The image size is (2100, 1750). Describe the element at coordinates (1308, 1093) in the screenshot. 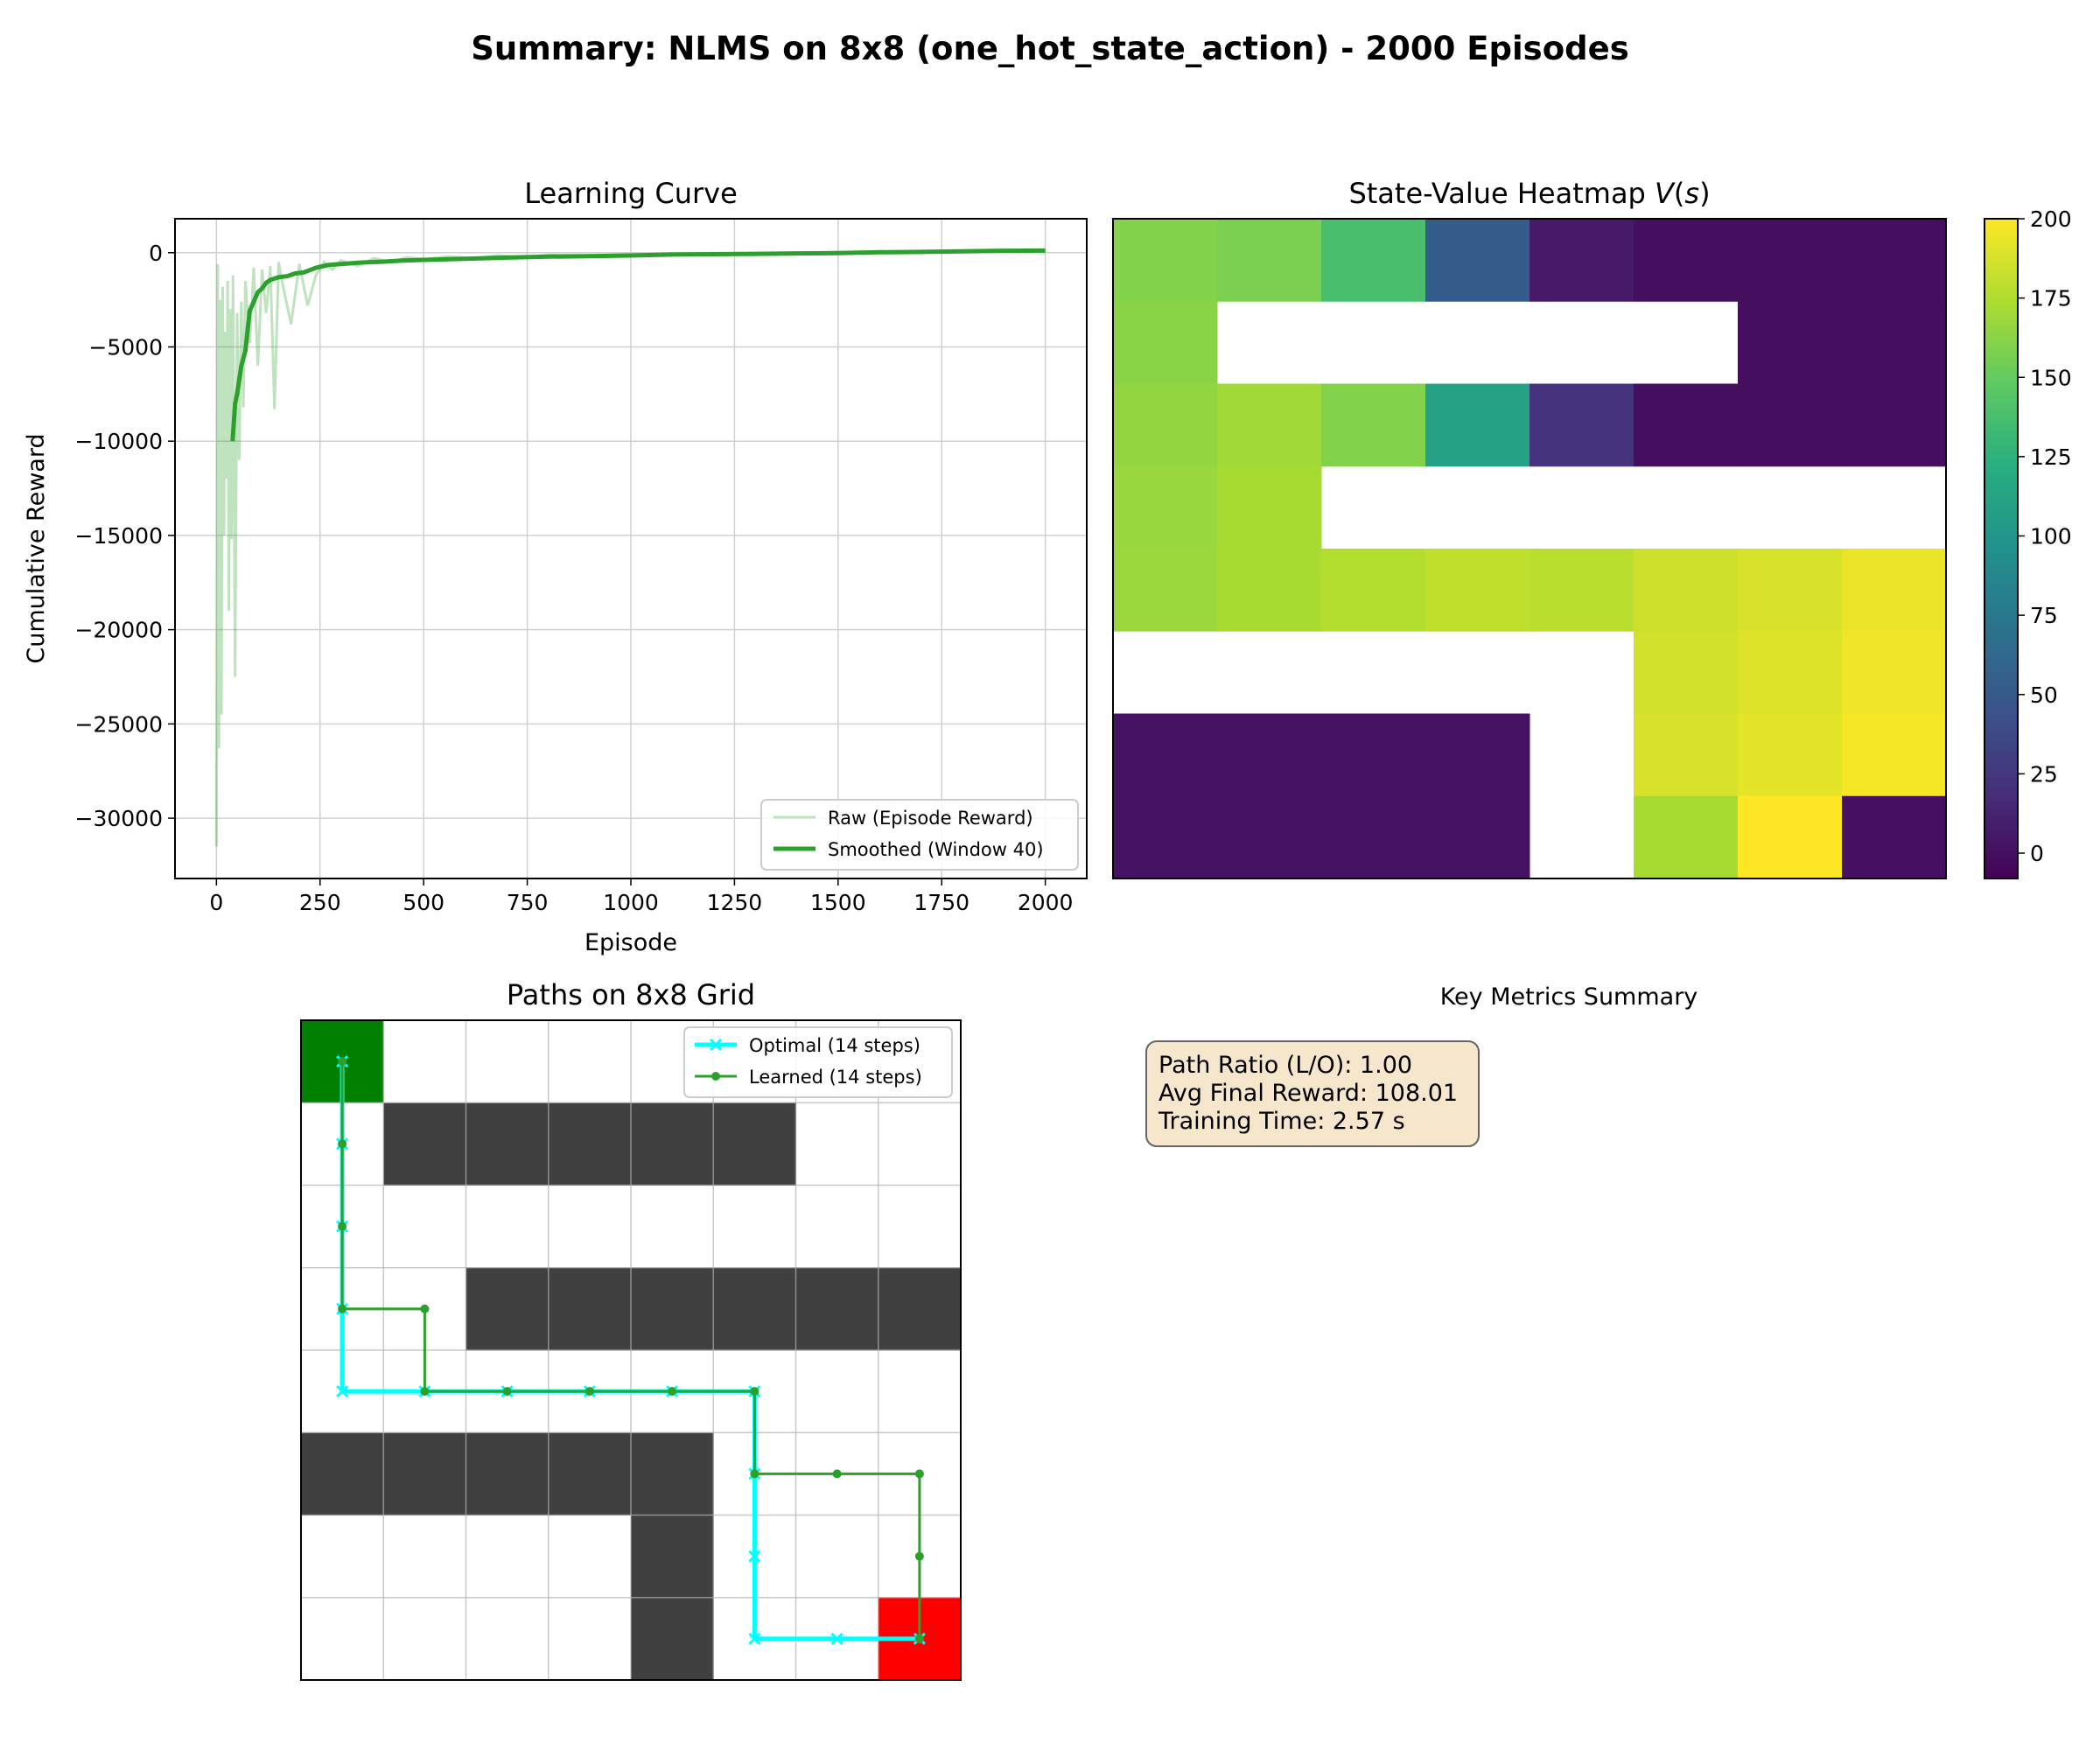

I see `metric-avg-final-reward: Avg Final Reward: 108.01` at that location.